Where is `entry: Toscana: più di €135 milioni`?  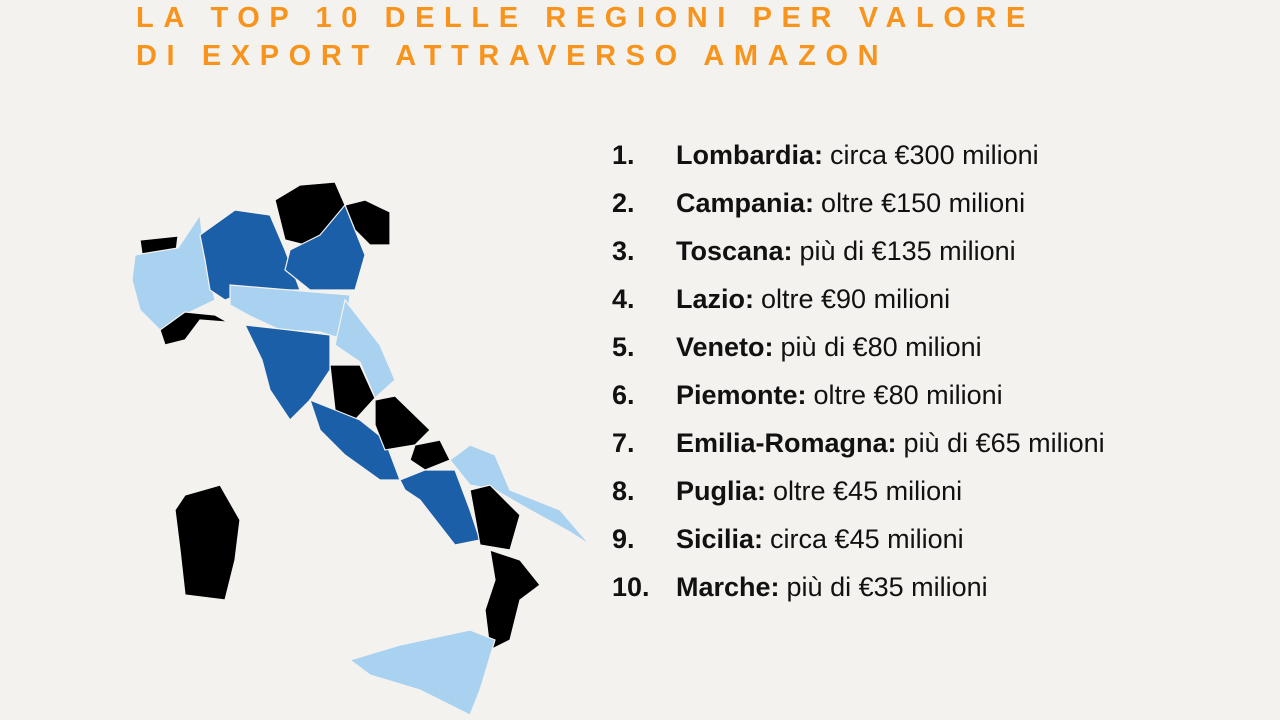 entry: Toscana: più di €135 milioni is located at coordinates (846, 251).